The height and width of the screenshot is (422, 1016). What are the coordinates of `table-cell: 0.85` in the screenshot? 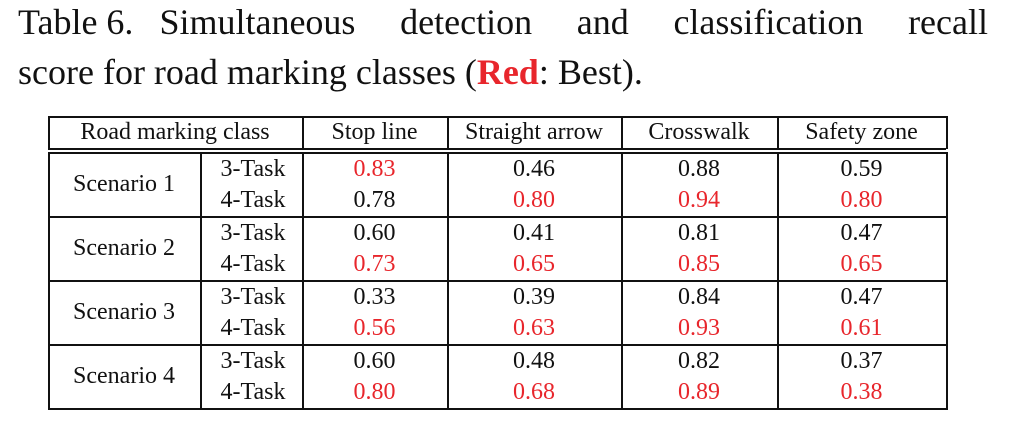 It's located at (699, 264).